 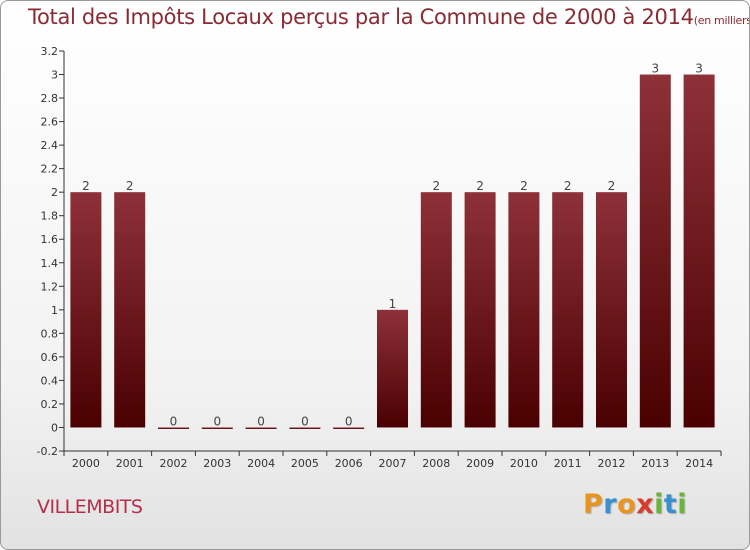 What do you see at coordinates (524, 463) in the screenshot?
I see `x-tick-label: 2010` at bounding box center [524, 463].